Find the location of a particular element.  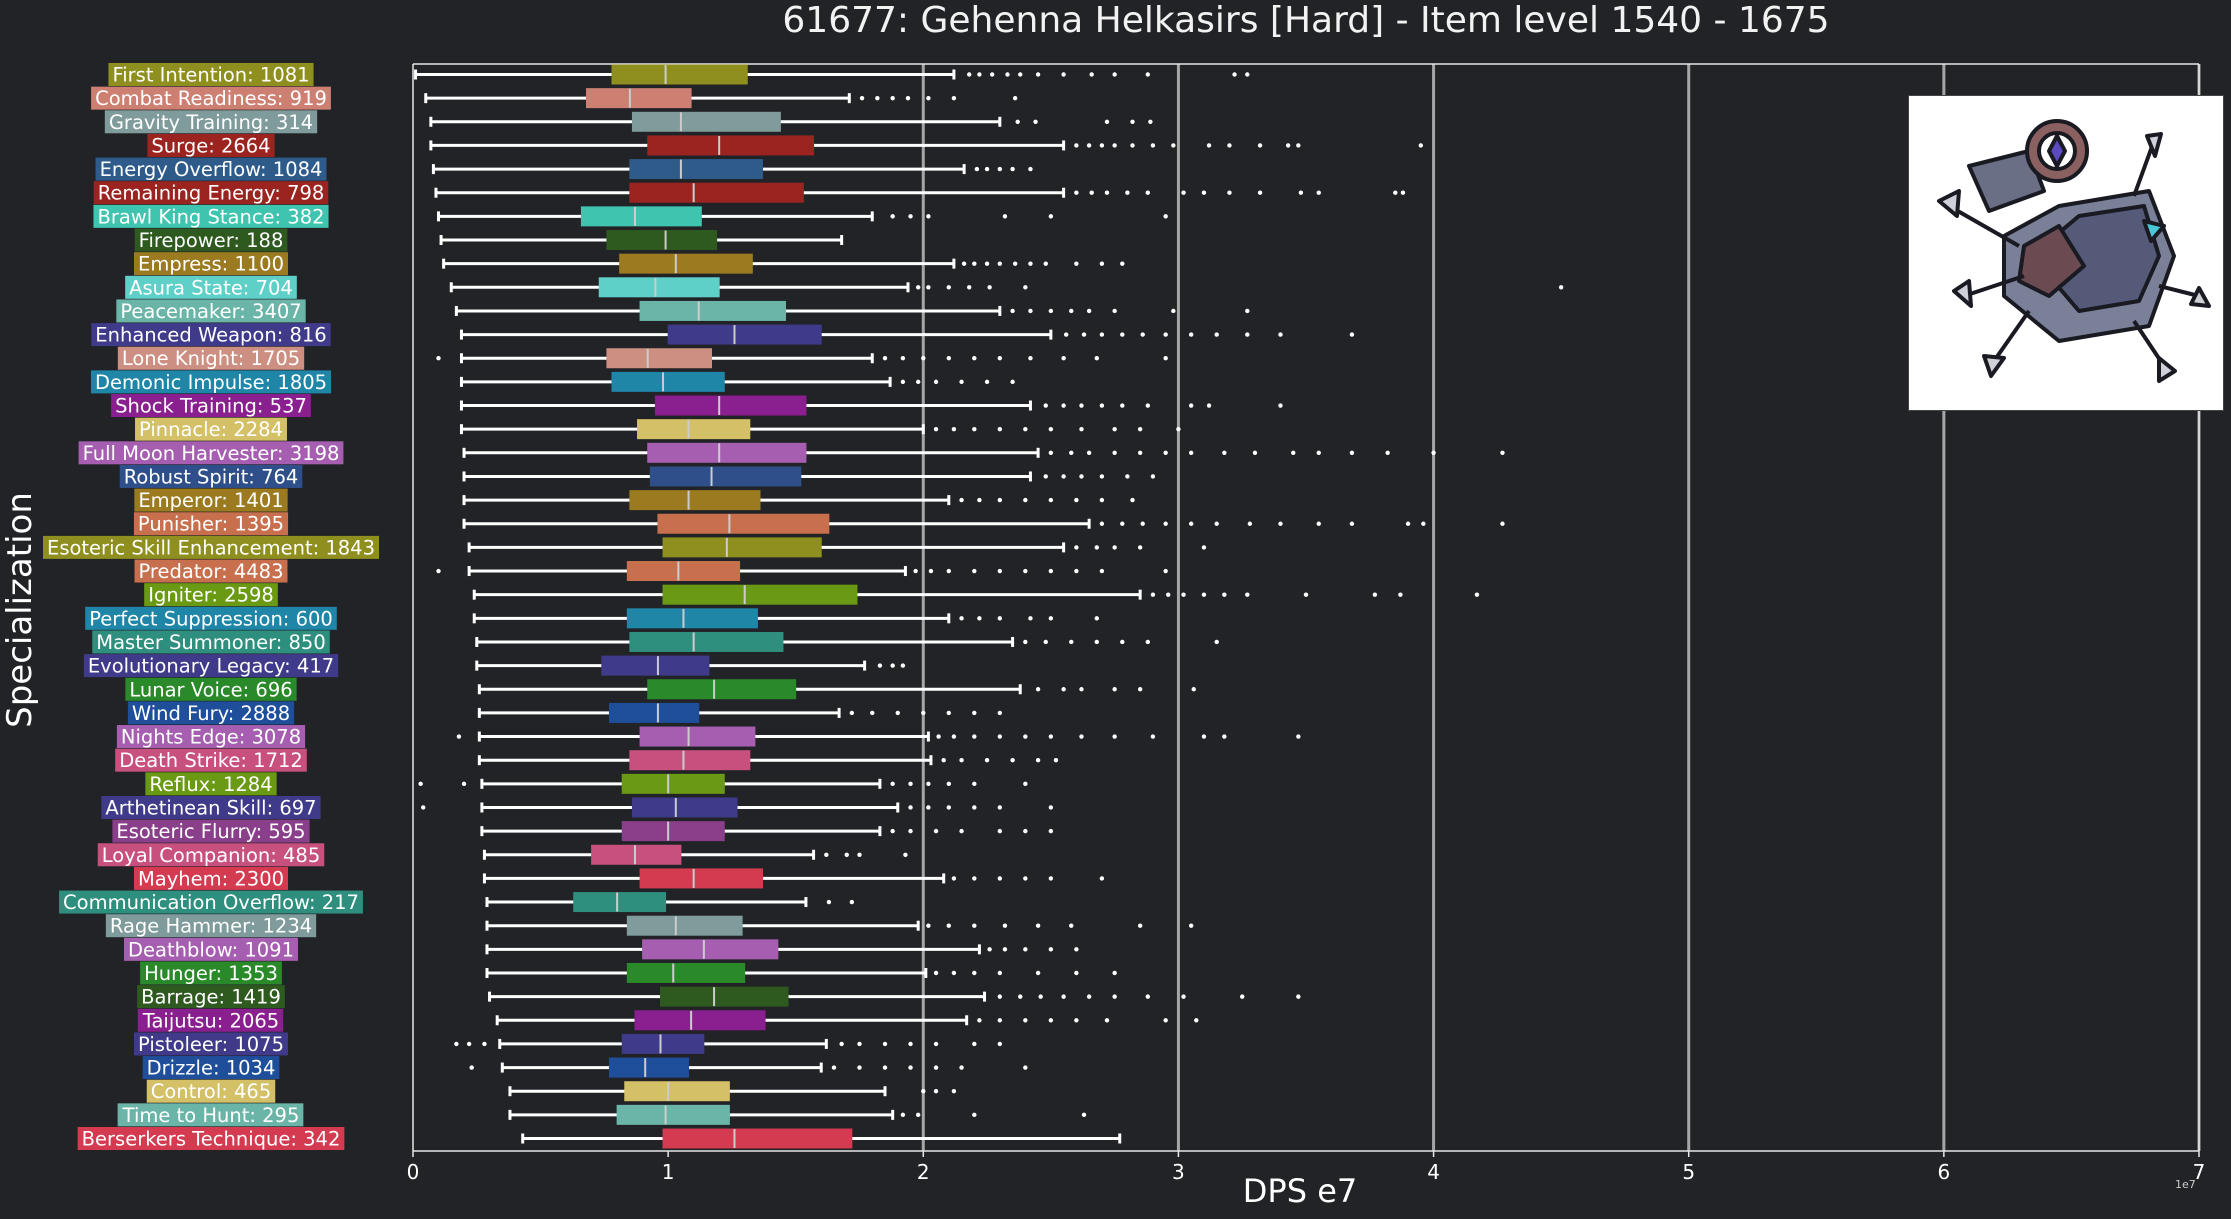

box-first-intention is located at coordinates (679, 74).